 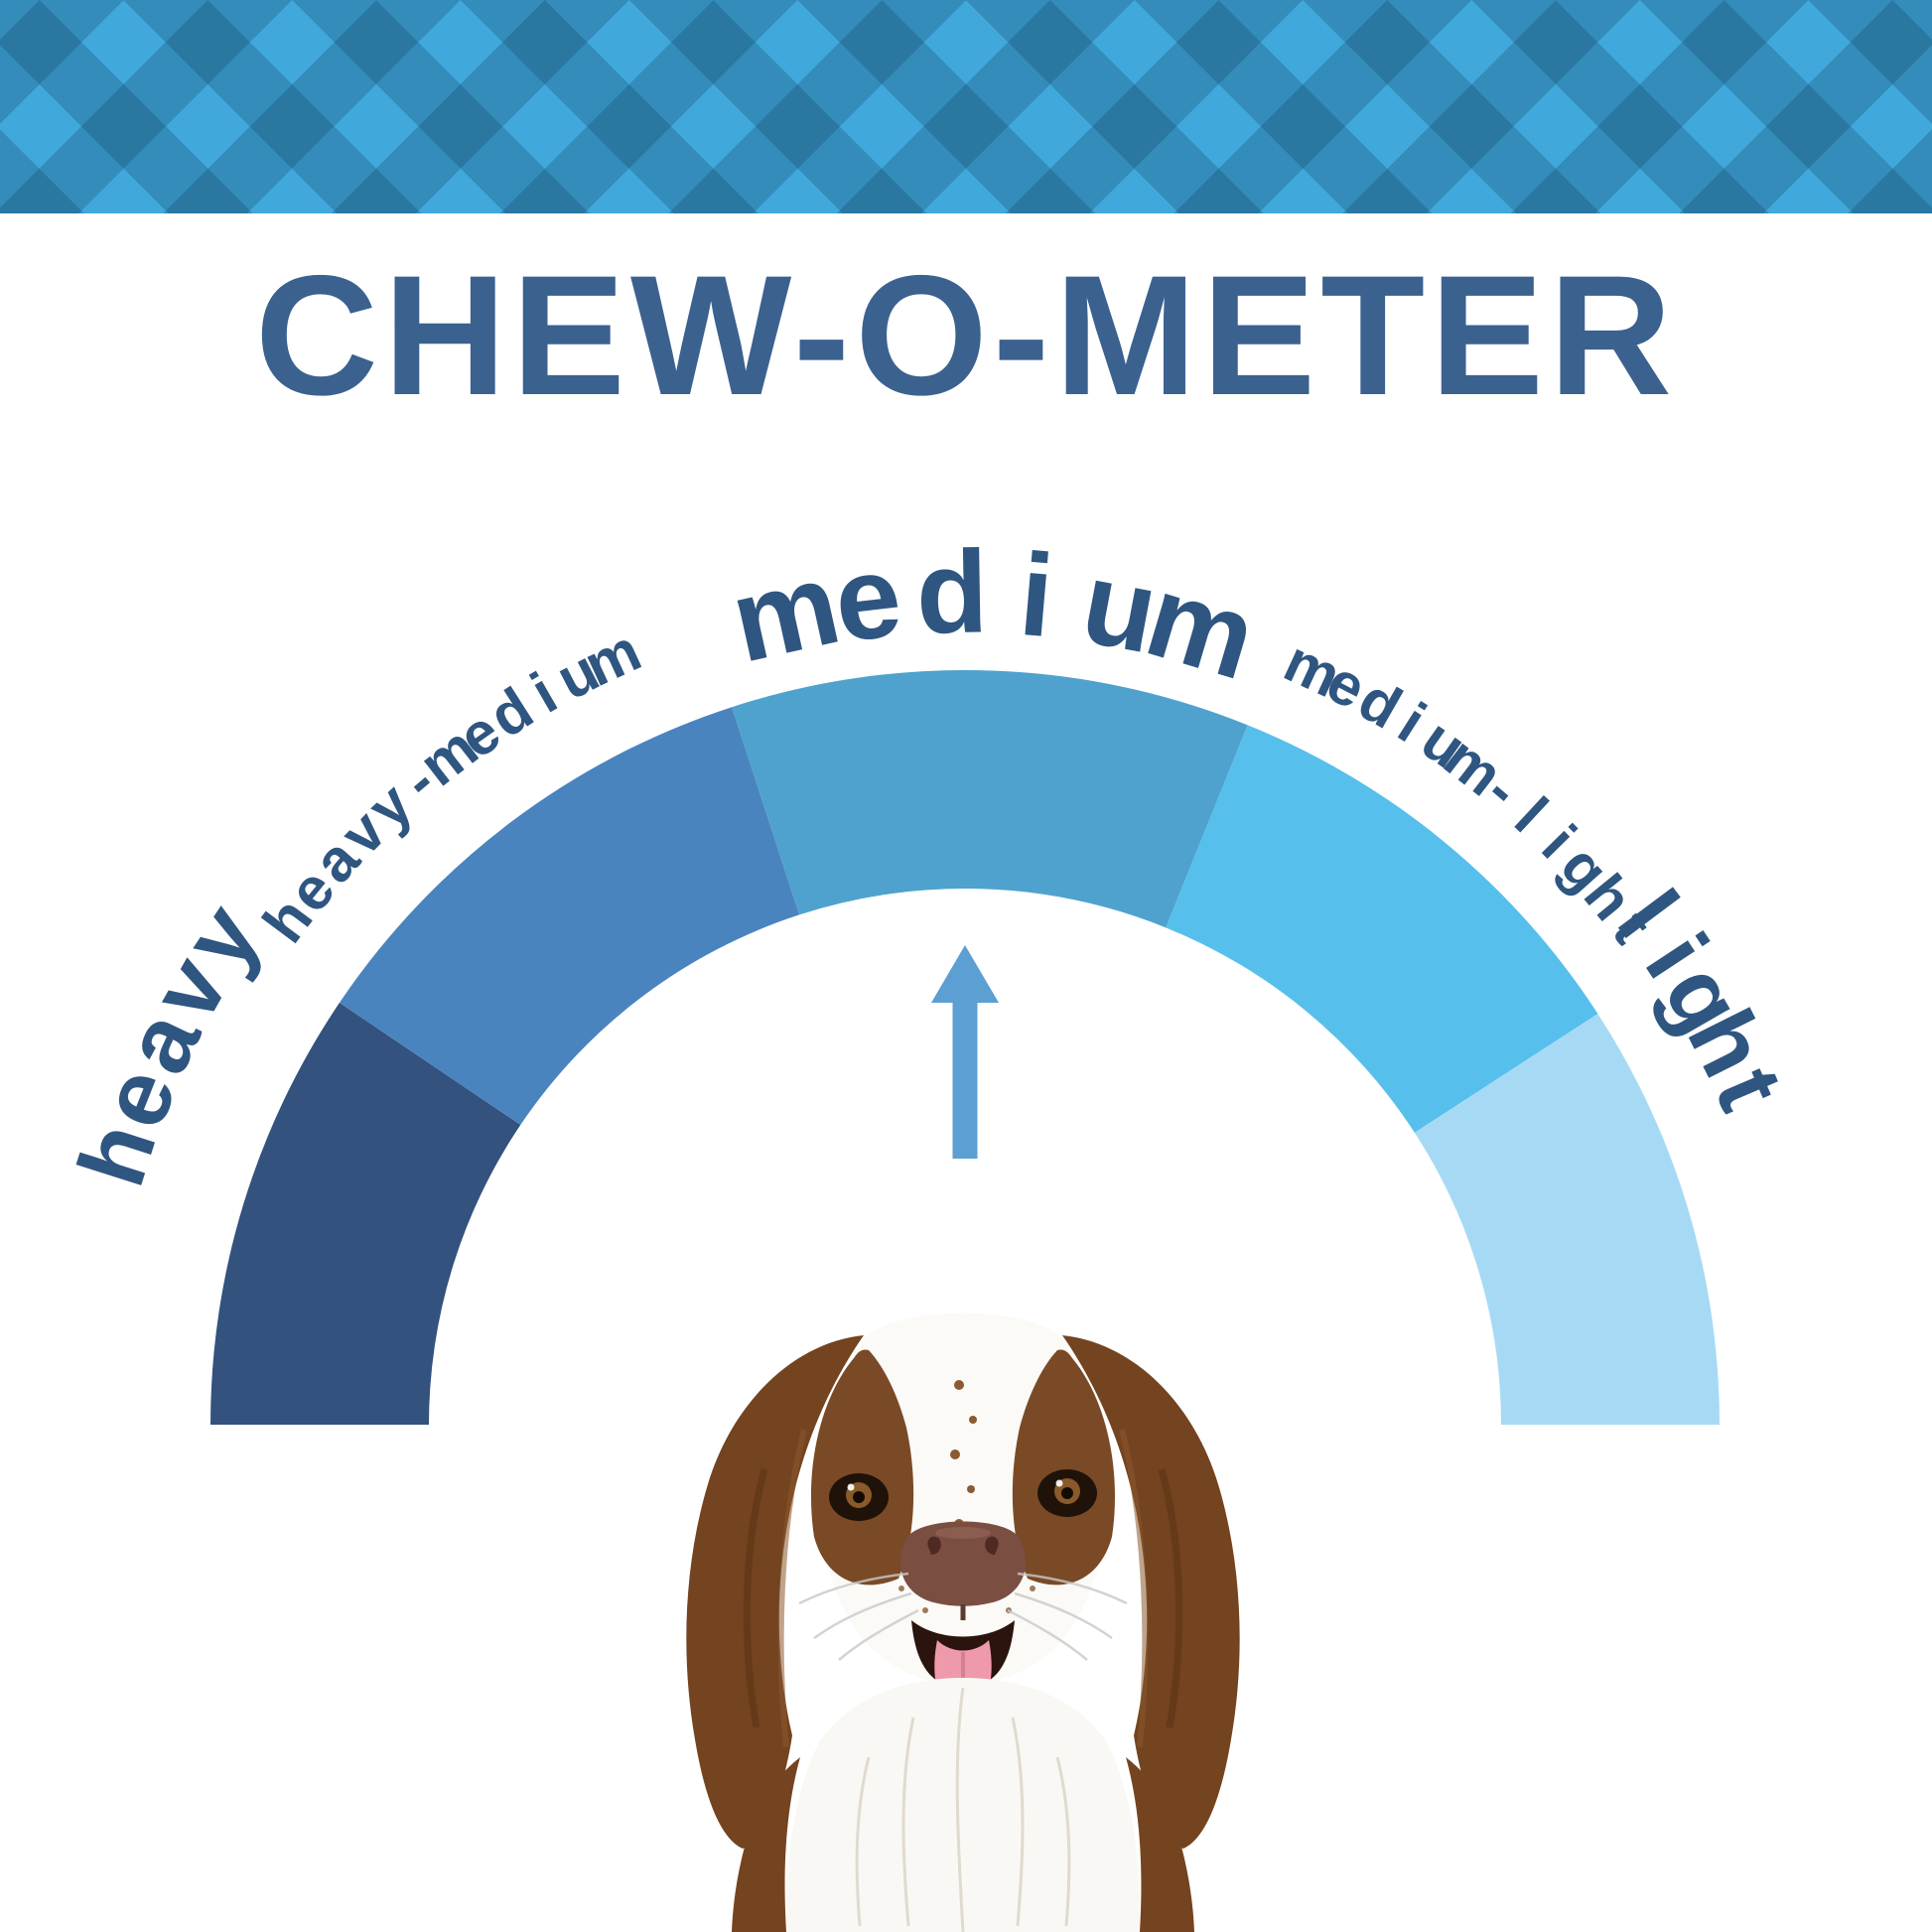 What do you see at coordinates (859, 1497) in the screenshot?
I see `dog-eye-left` at bounding box center [859, 1497].